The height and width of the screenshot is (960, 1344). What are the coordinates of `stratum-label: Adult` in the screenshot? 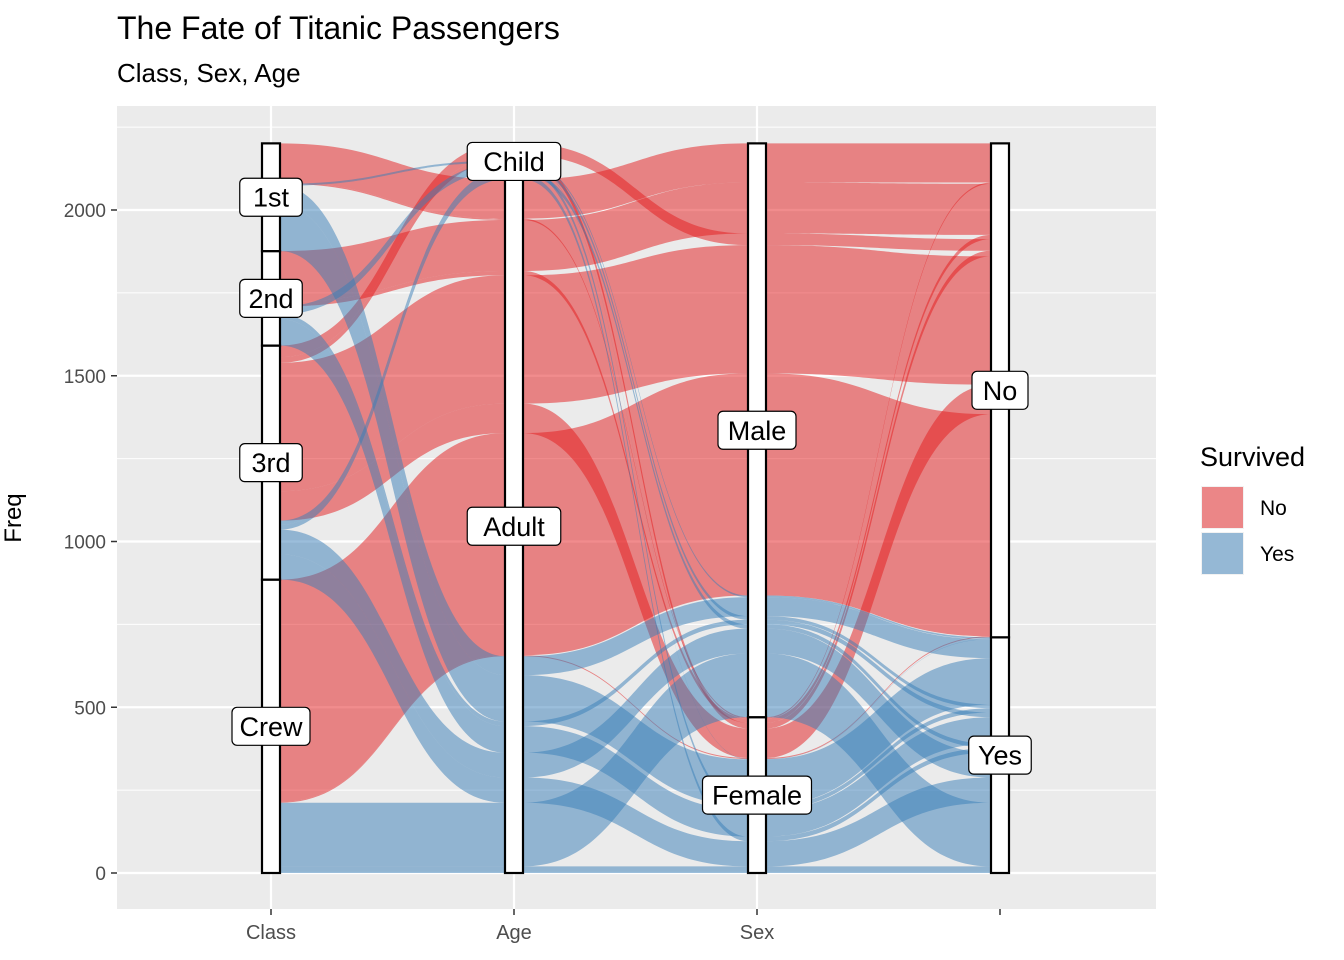 It's located at (514, 527).